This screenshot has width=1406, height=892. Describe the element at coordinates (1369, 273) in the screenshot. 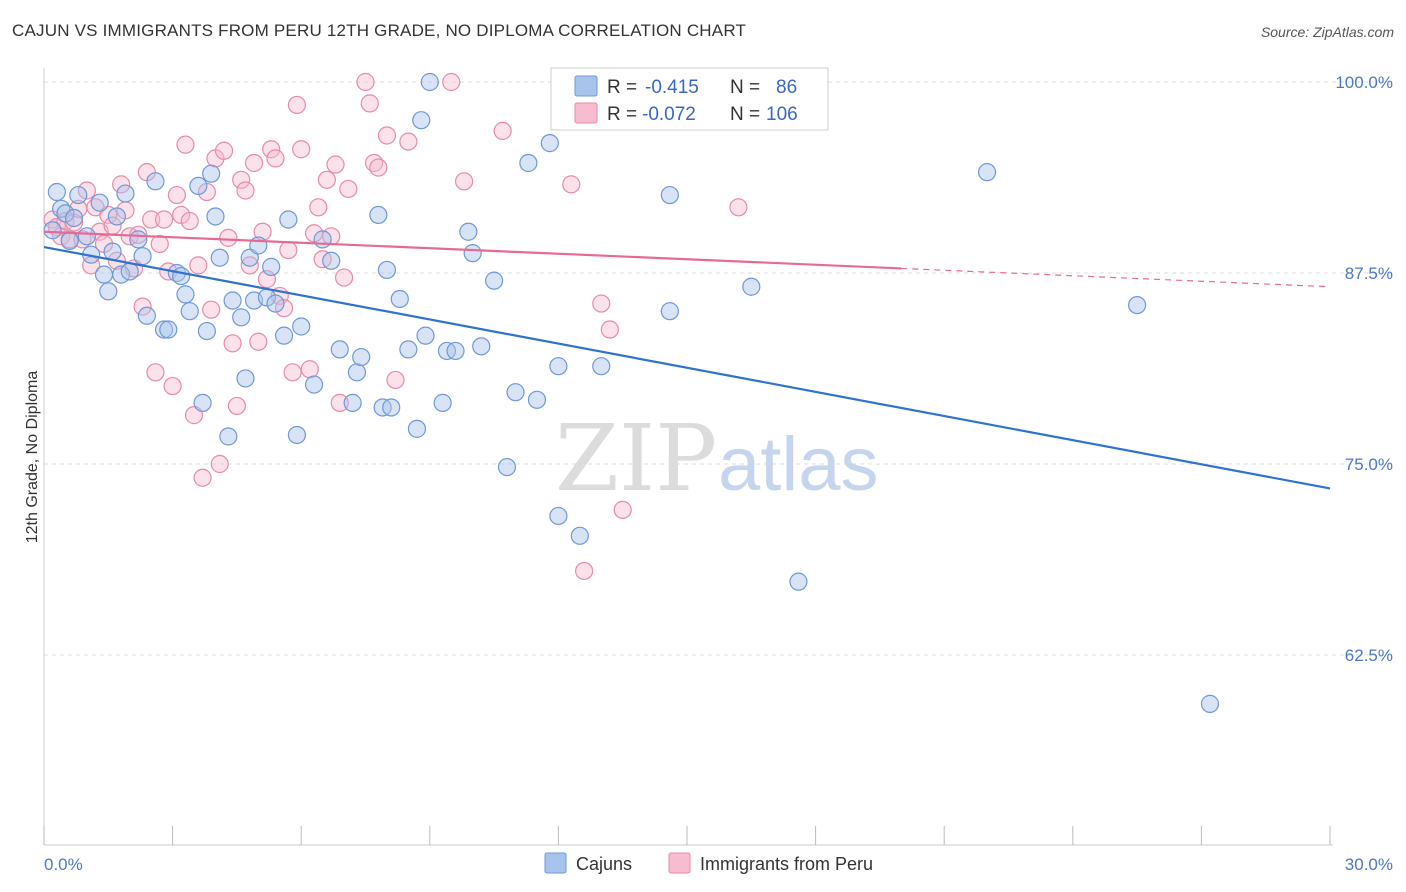

I see `y-tick-label: 87.5%` at that location.